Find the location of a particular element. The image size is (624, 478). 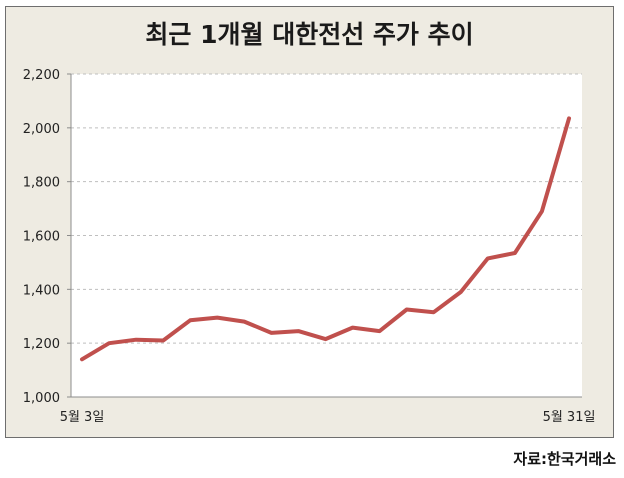

y-tick-label: 1,600 is located at coordinates (41, 237).